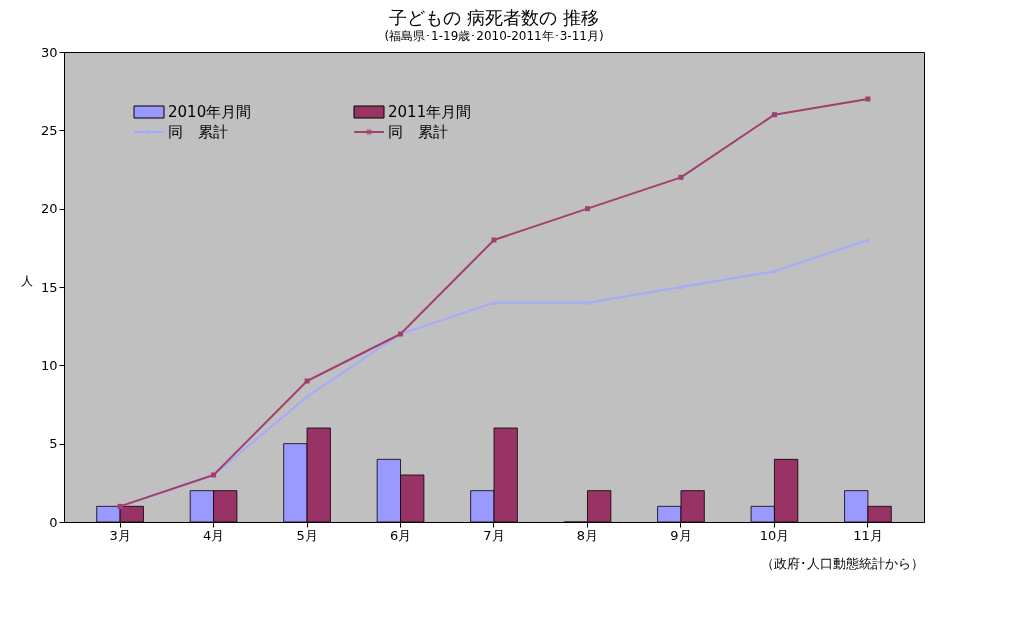  What do you see at coordinates (774, 535) in the screenshot?
I see `x-tick-label: 10月` at bounding box center [774, 535].